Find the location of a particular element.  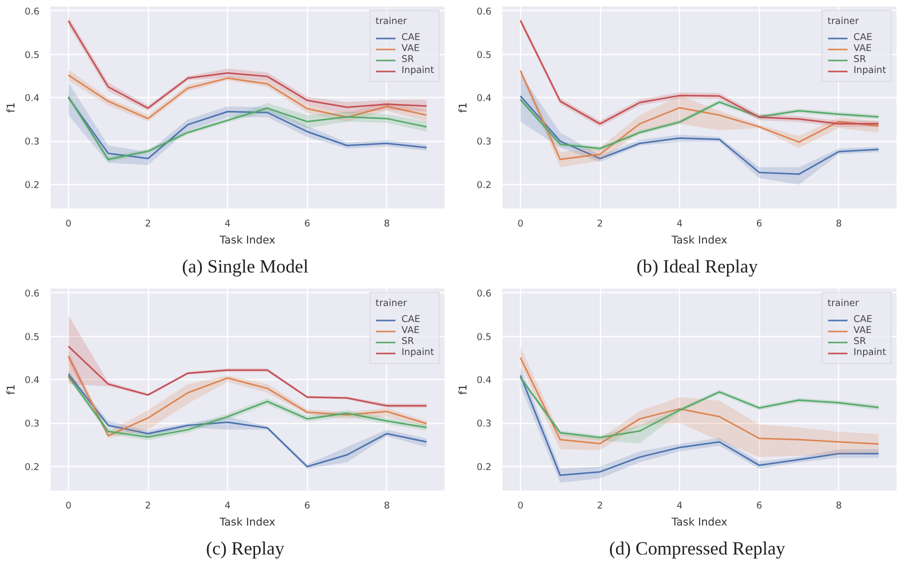

text: (c) Replay is located at coordinates (245, 549).